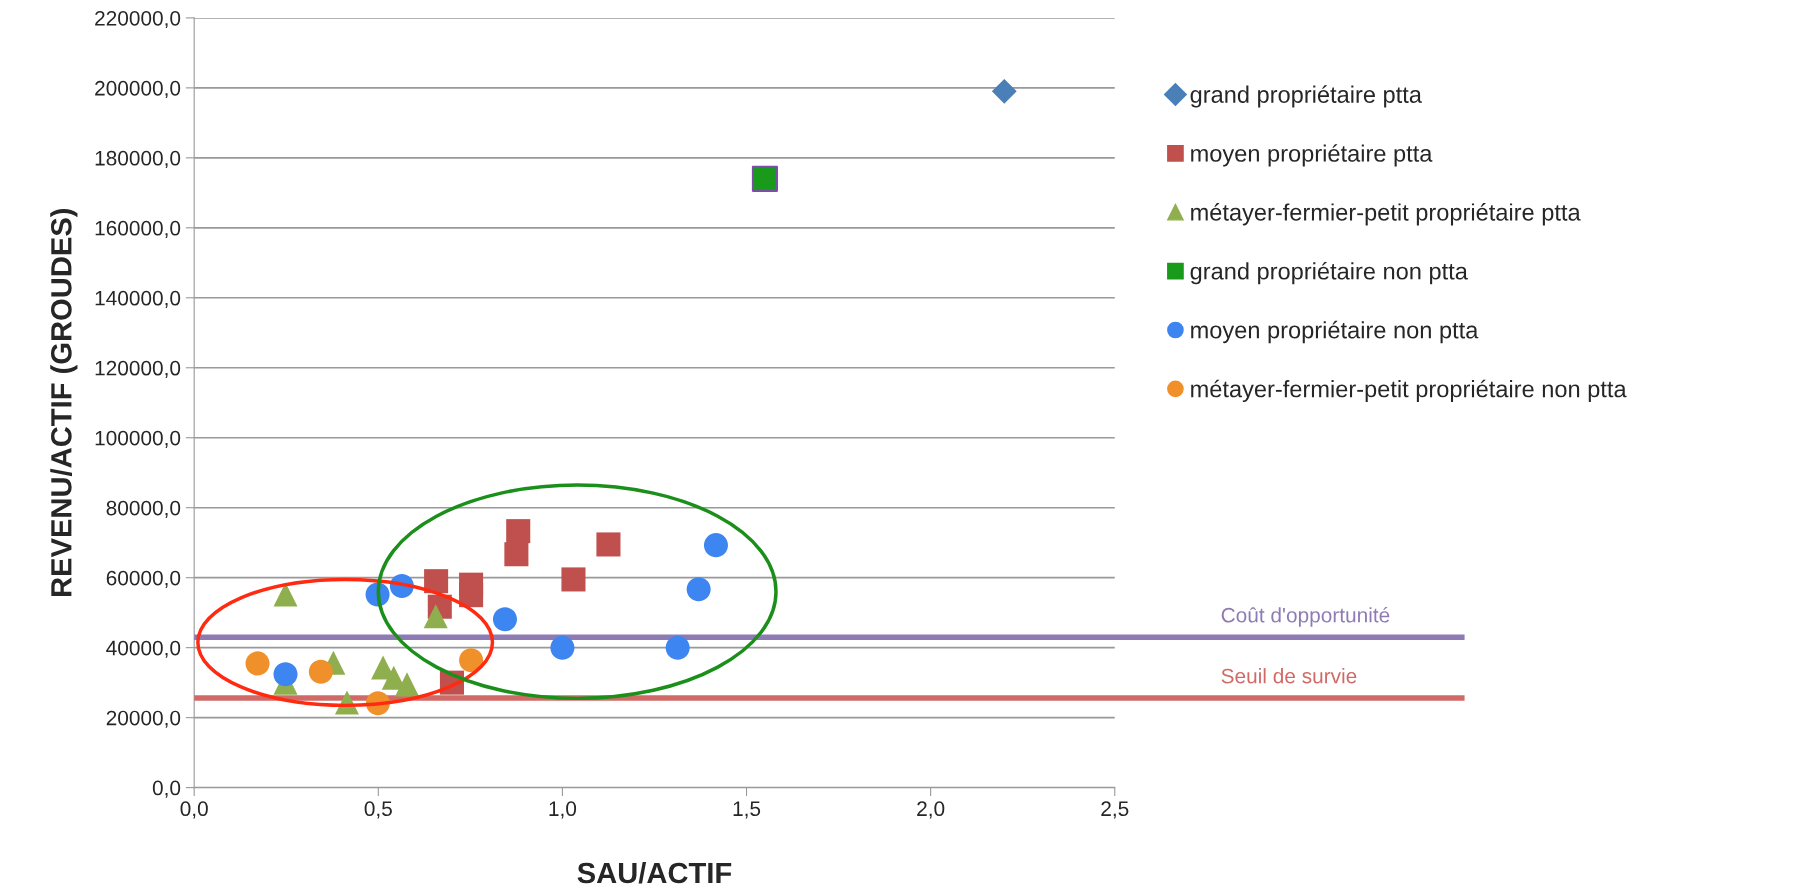 The width and height of the screenshot is (1798, 895). What do you see at coordinates (1335, 332) in the screenshot?
I see `legend-label: moyen propriétaire non ptta` at bounding box center [1335, 332].